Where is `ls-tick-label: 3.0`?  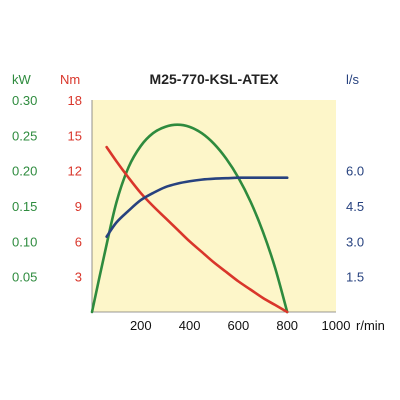 ls-tick-label: 3.0 is located at coordinates (355, 241).